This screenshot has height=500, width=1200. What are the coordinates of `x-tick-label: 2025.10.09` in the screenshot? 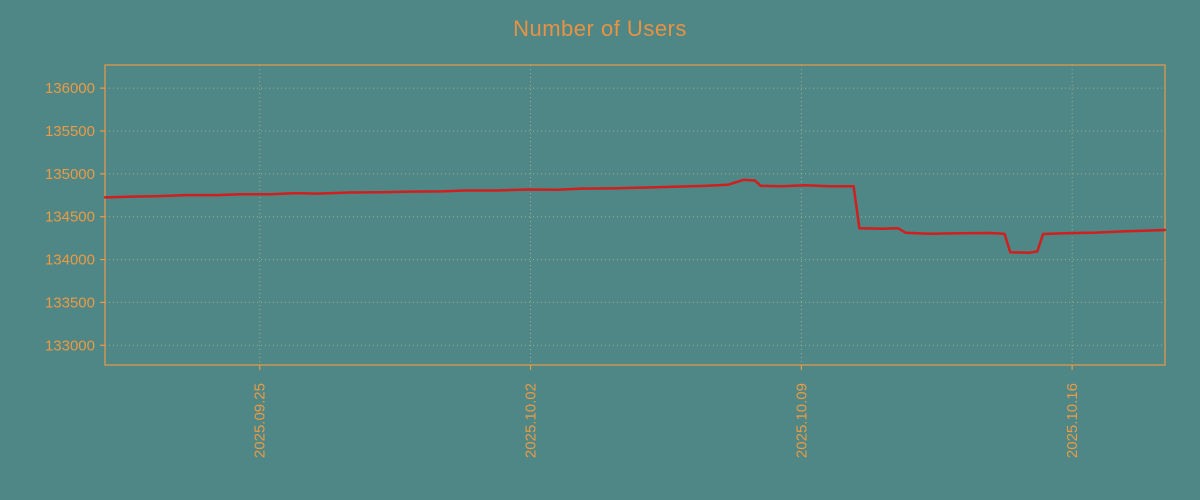 It's located at (801, 420).